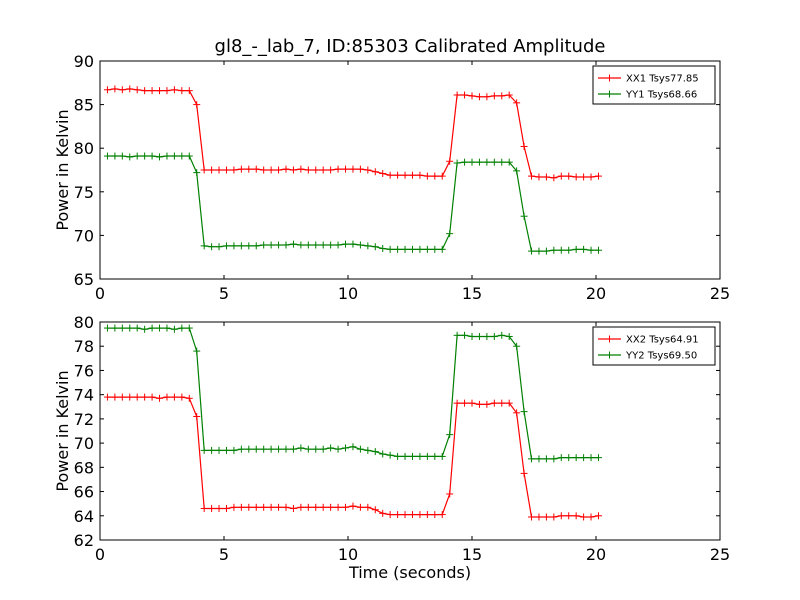 The image size is (800, 600). I want to click on bottom-x-tick-label: 20, so click(596, 554).